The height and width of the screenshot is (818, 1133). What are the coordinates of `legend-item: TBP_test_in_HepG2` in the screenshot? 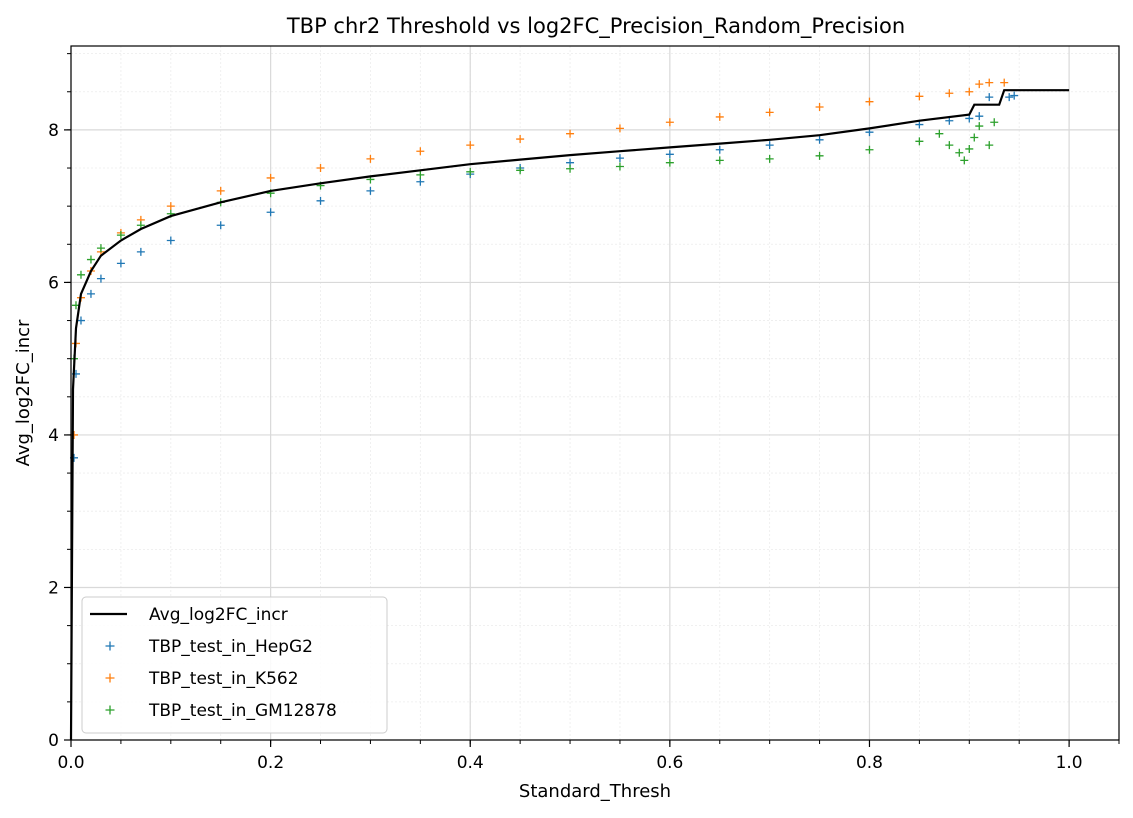 It's located at (209, 647).